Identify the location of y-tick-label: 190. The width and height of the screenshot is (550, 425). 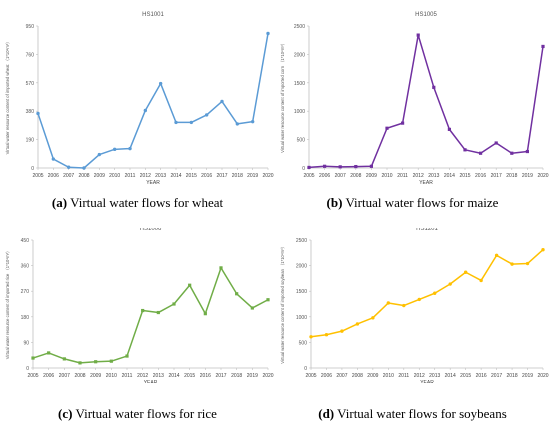
(30, 141).